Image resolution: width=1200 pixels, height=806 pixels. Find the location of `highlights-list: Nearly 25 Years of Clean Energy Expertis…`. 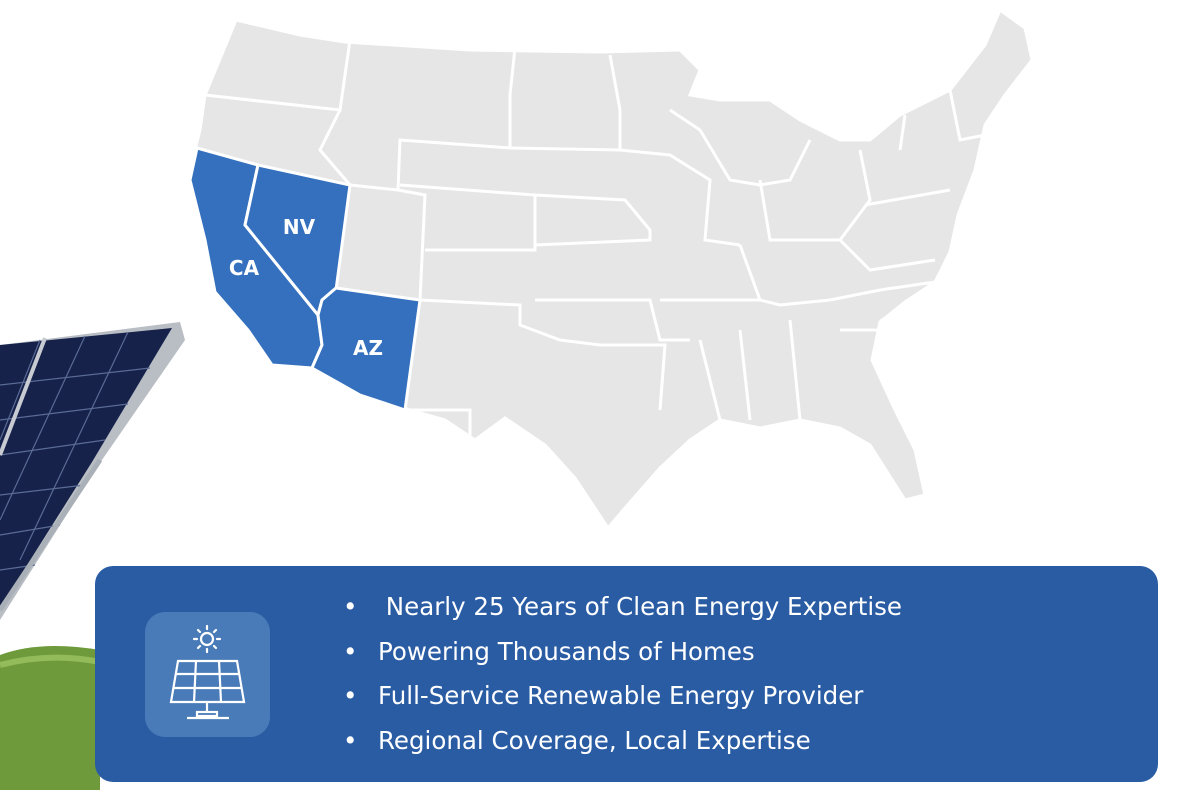

highlights-list: Nearly 25 Years of Clean Energy Expertis… is located at coordinates (622, 677).